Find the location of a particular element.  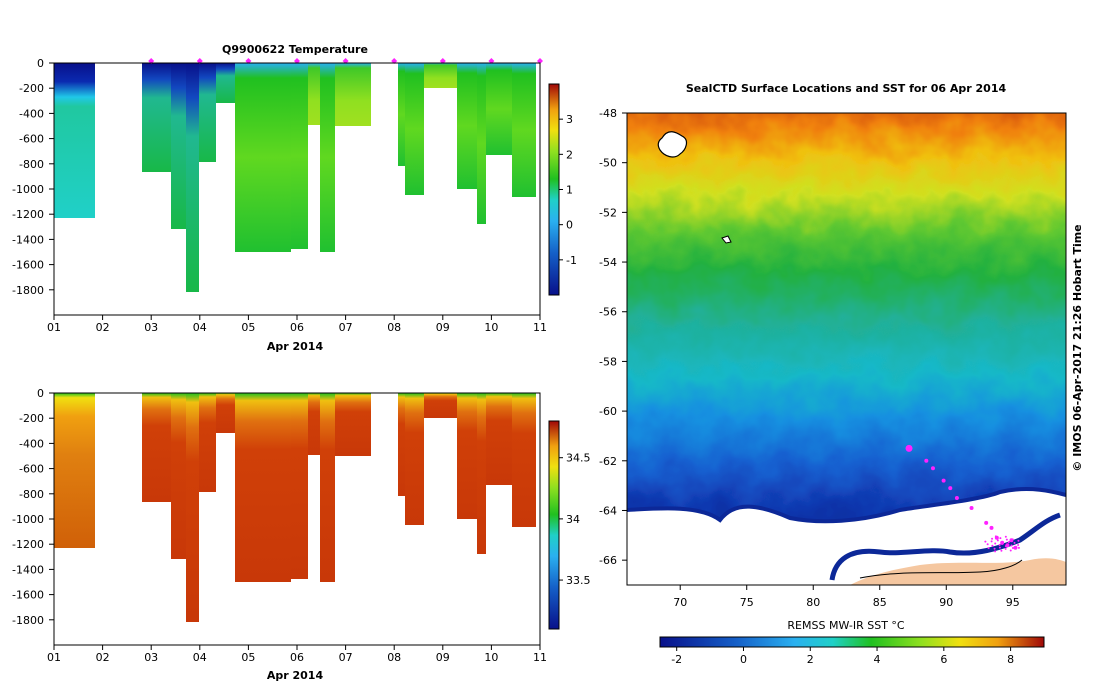

temperature-profiles is located at coordinates (295, 177).